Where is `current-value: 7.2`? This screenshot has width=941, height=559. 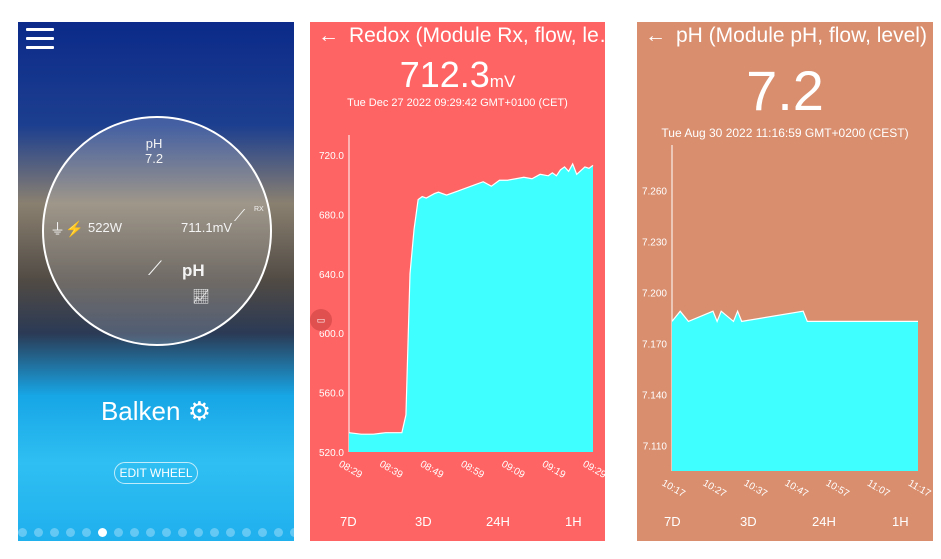 current-value: 7.2 is located at coordinates (785, 90).